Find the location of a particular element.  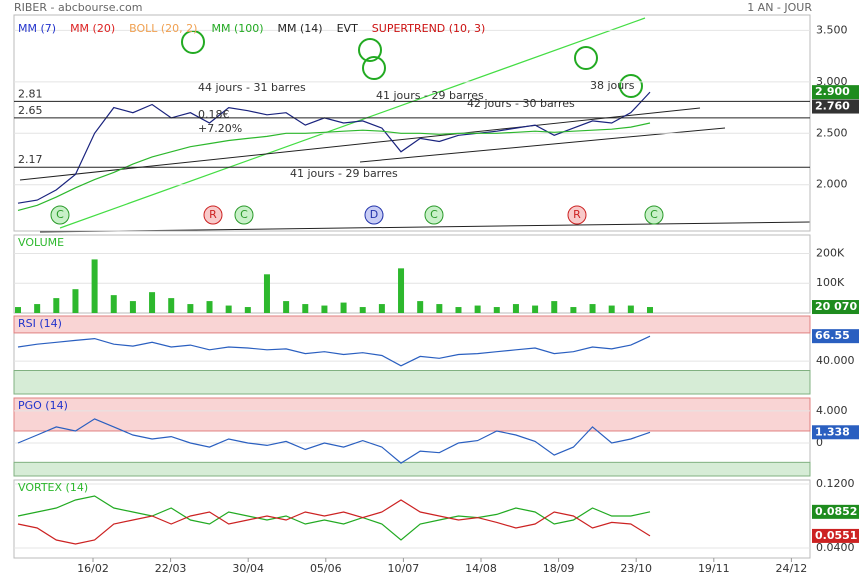

annotation: 44 jours - 31 barres is located at coordinates (252, 87).